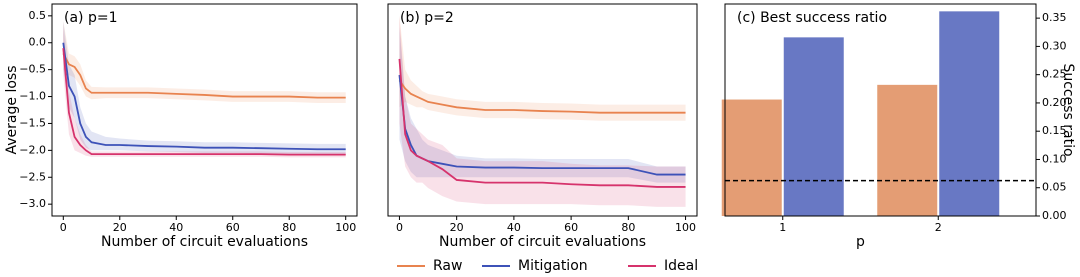  Describe the element at coordinates (1054, 17) in the screenshot. I see `y-tick-label: 0.35` at that location.